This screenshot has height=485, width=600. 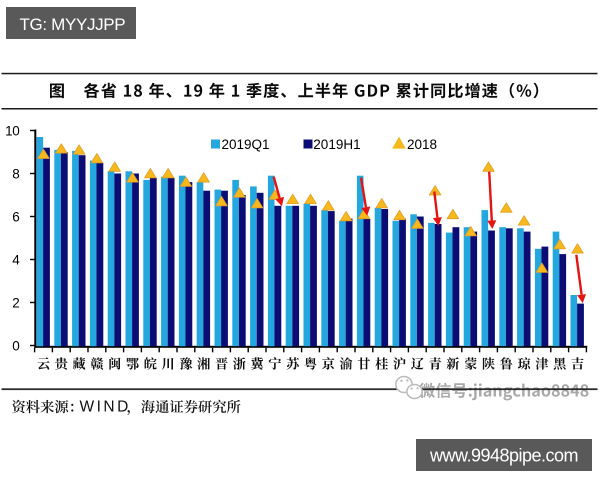 What do you see at coordinates (503, 456) in the screenshot?
I see `svg-text: www.9948pipe.com` at bounding box center [503, 456].